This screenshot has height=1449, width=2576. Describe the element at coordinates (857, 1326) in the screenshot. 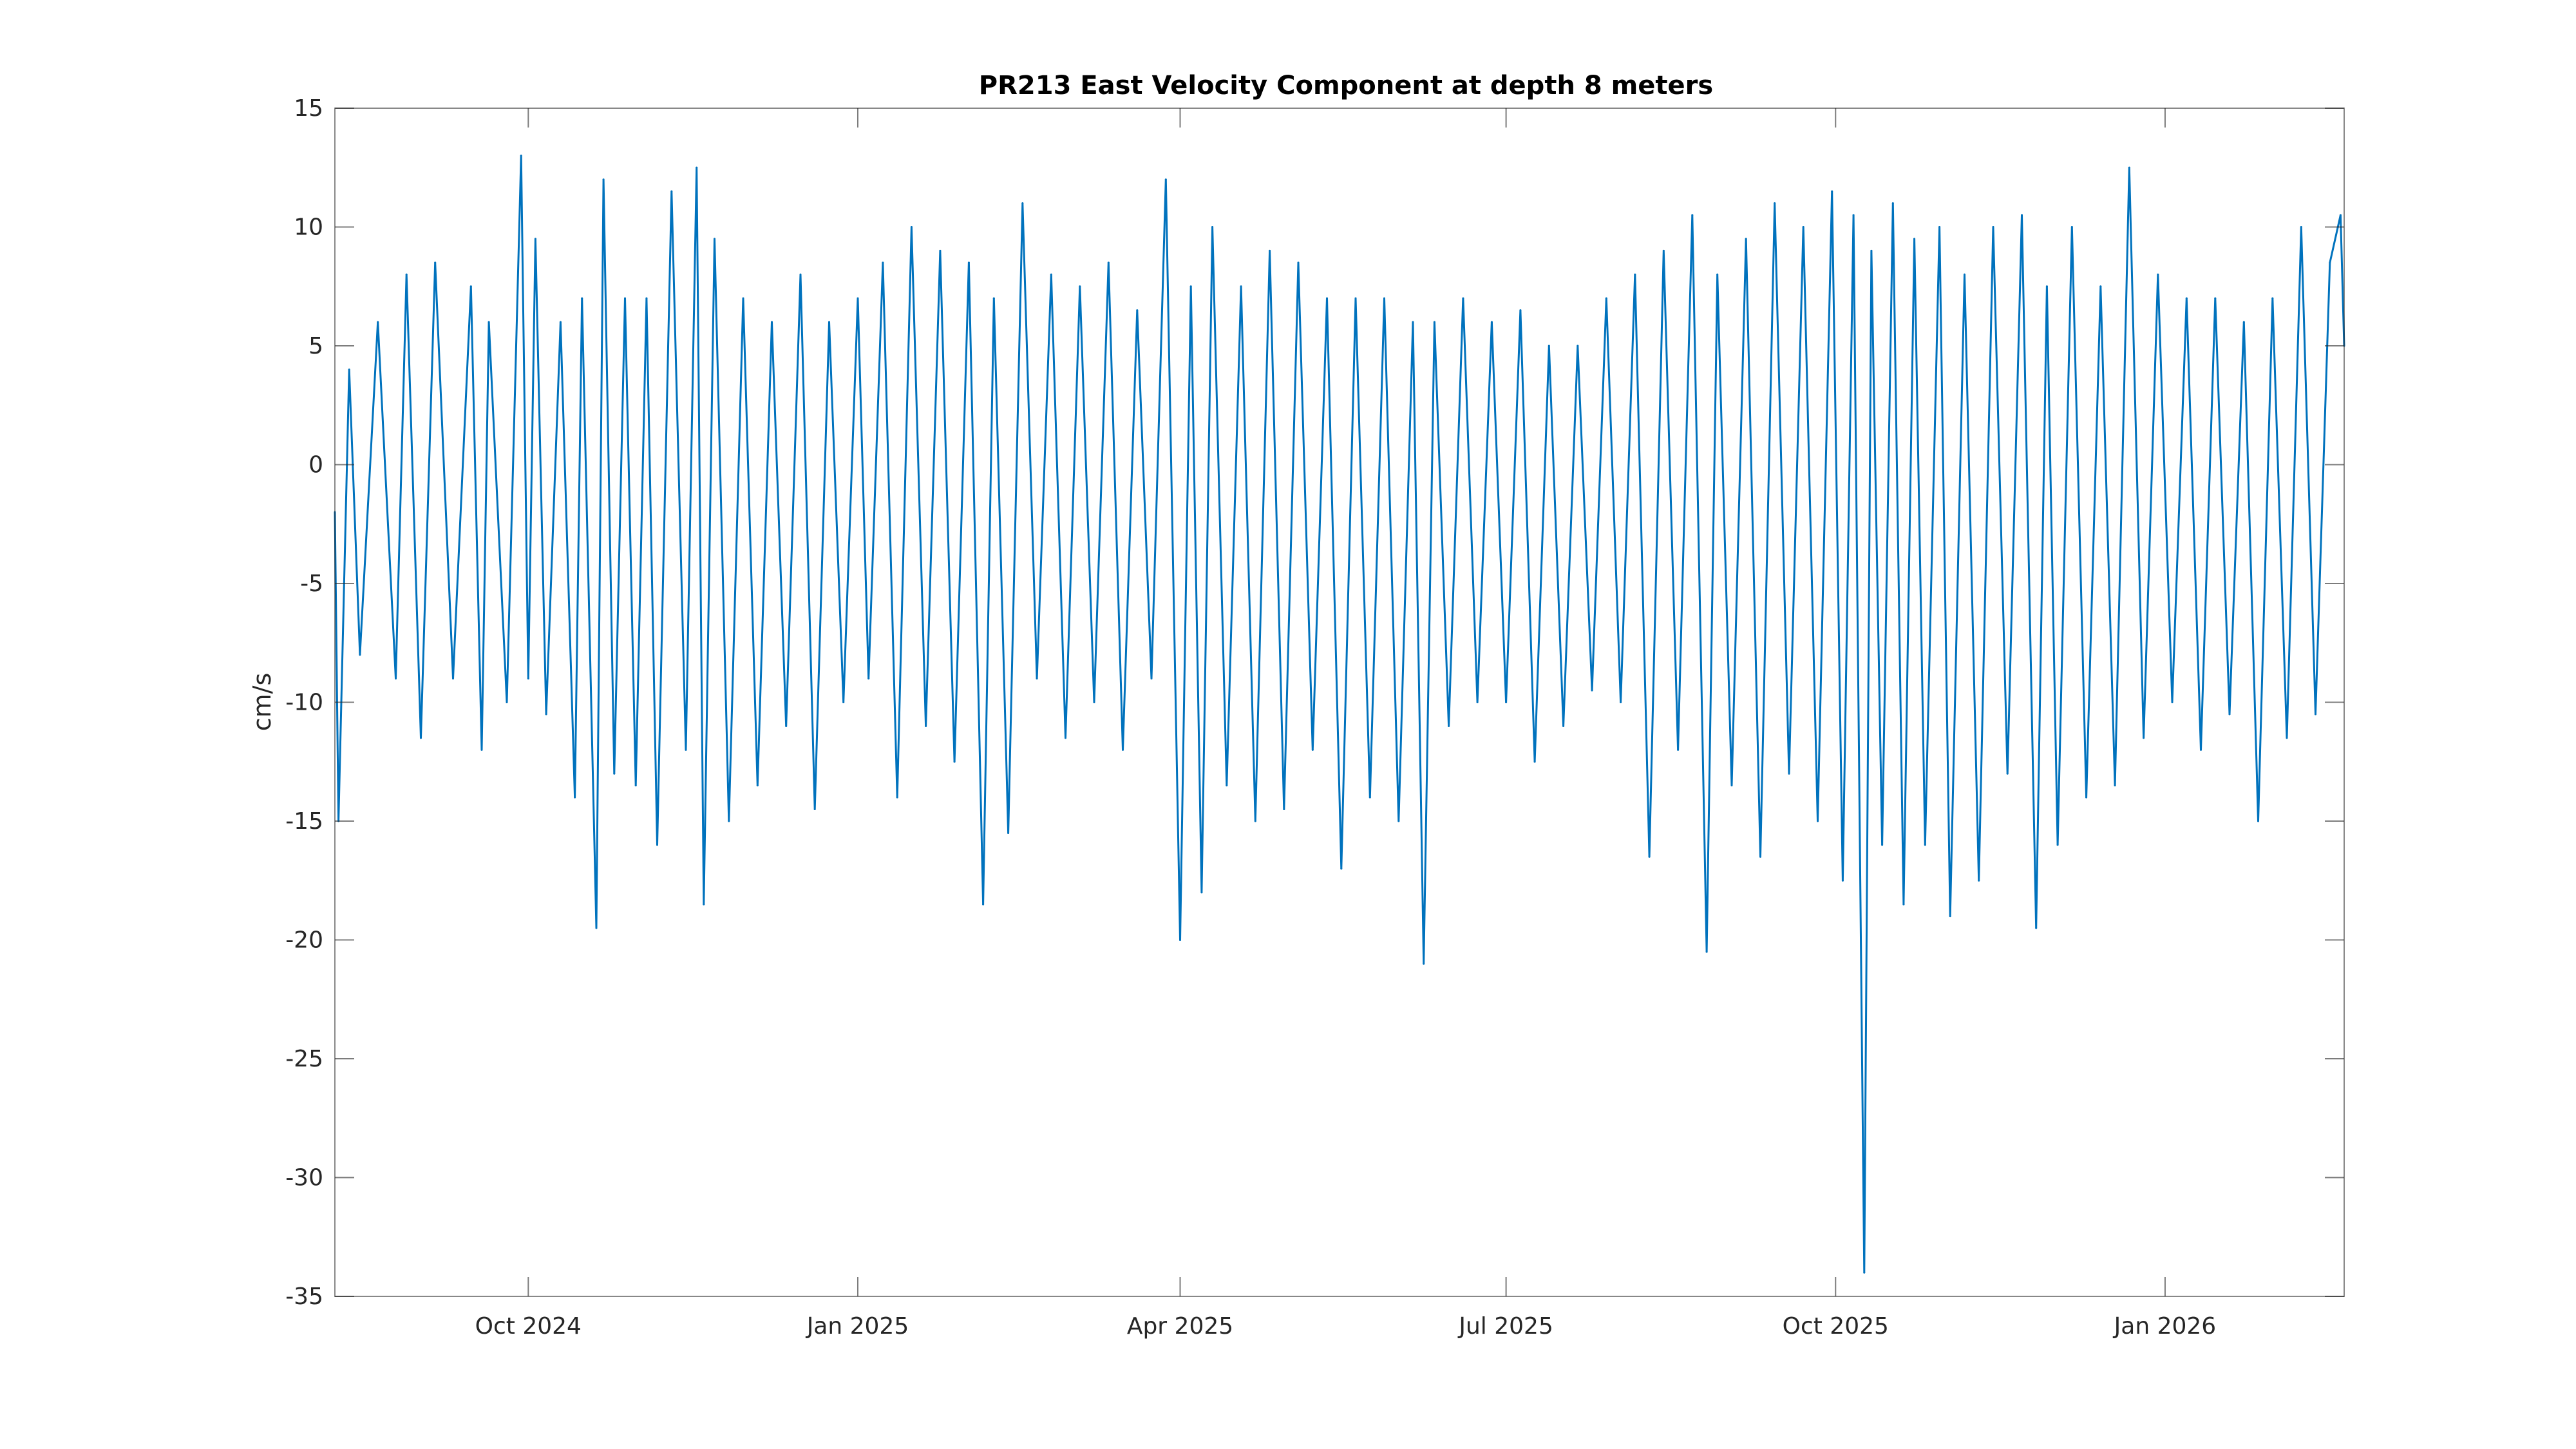

I see `x-tick-label: Jan 2025` at that location.